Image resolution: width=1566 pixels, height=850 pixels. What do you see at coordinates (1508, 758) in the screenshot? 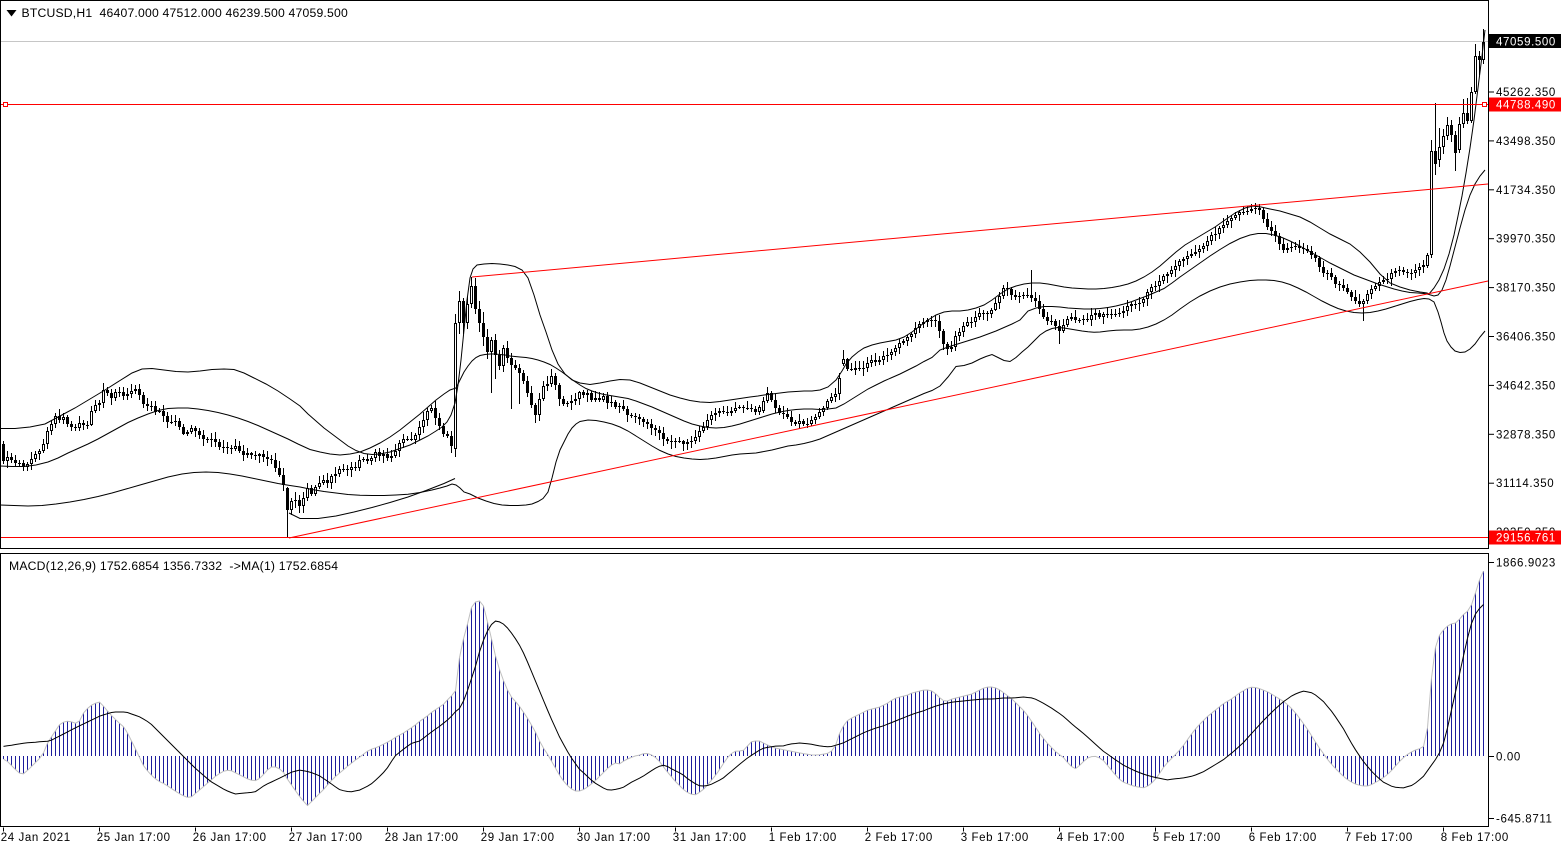
I see `svg-text: 0.00` at bounding box center [1508, 758].